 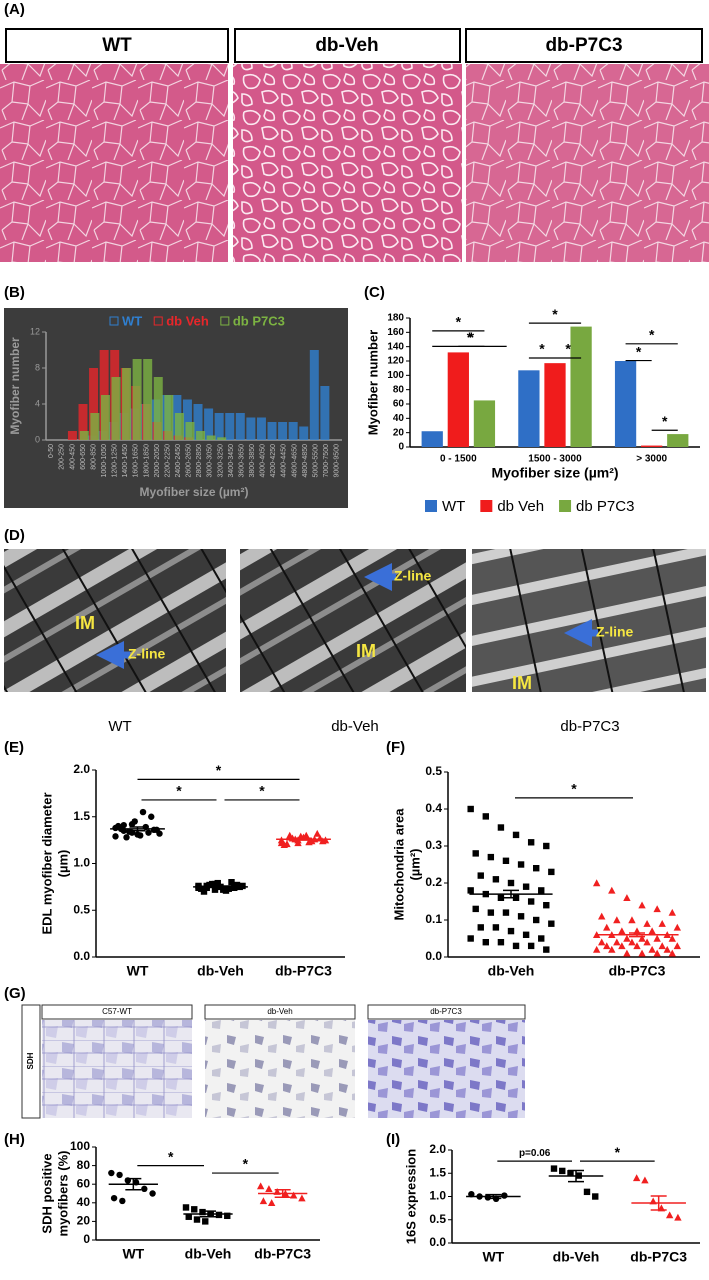 I want to click on y-axis-title: Myofiber number, so click(x=372, y=382).